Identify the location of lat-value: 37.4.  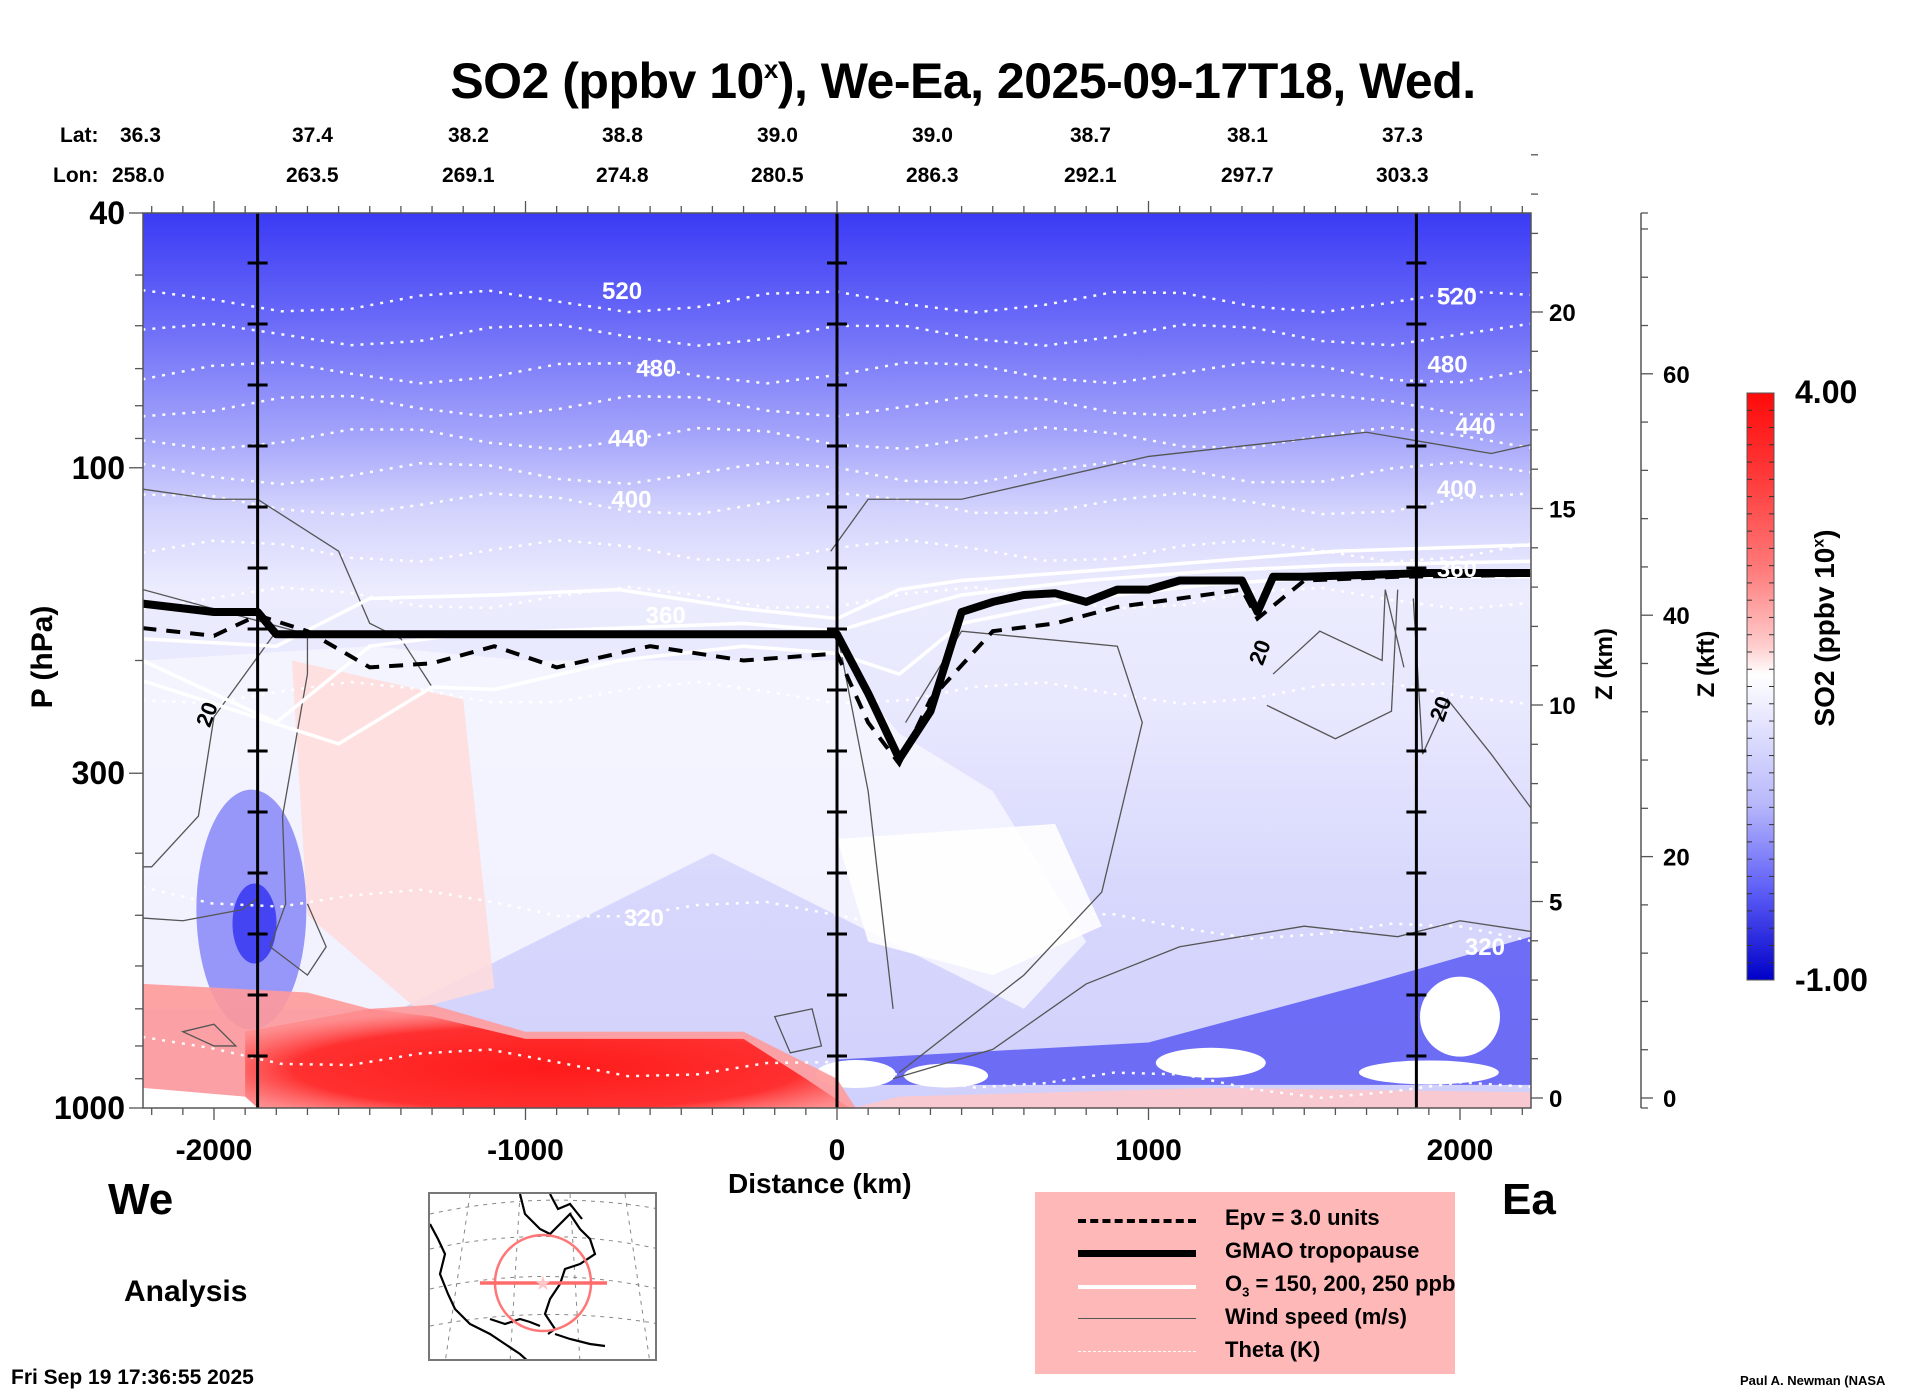
(312, 135).